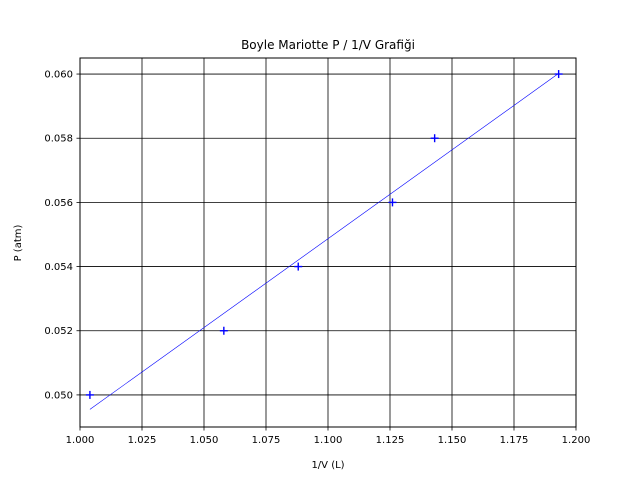 Image resolution: width=640 pixels, height=480 pixels. Describe the element at coordinates (80, 440) in the screenshot. I see `x-tick-label: 1.000` at that location.